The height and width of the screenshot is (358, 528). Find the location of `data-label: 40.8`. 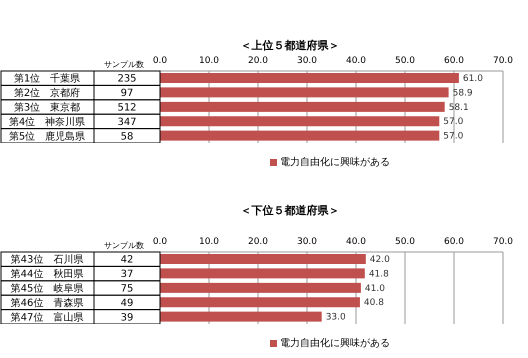

data-label: 40.8 is located at coordinates (374, 303).